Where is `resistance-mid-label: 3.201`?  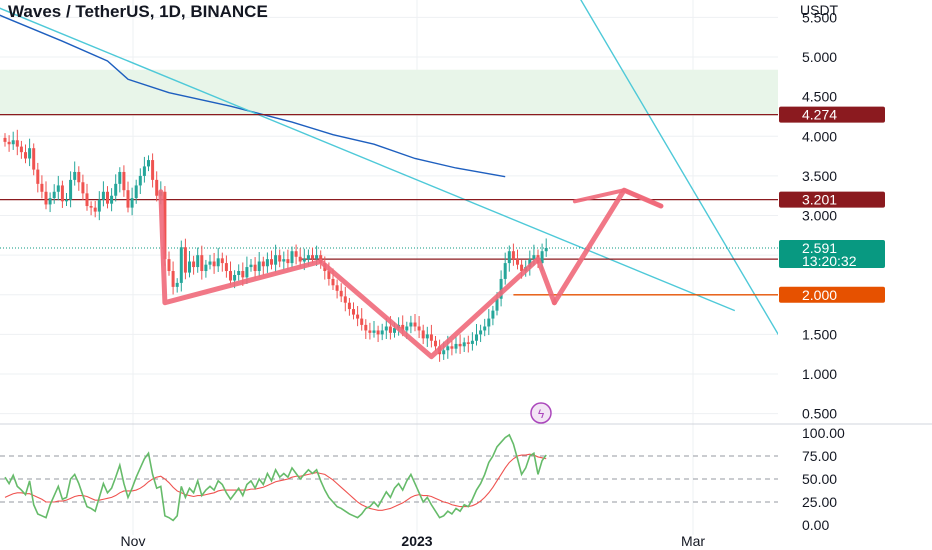
resistance-mid-label: 3.201 is located at coordinates (819, 200).